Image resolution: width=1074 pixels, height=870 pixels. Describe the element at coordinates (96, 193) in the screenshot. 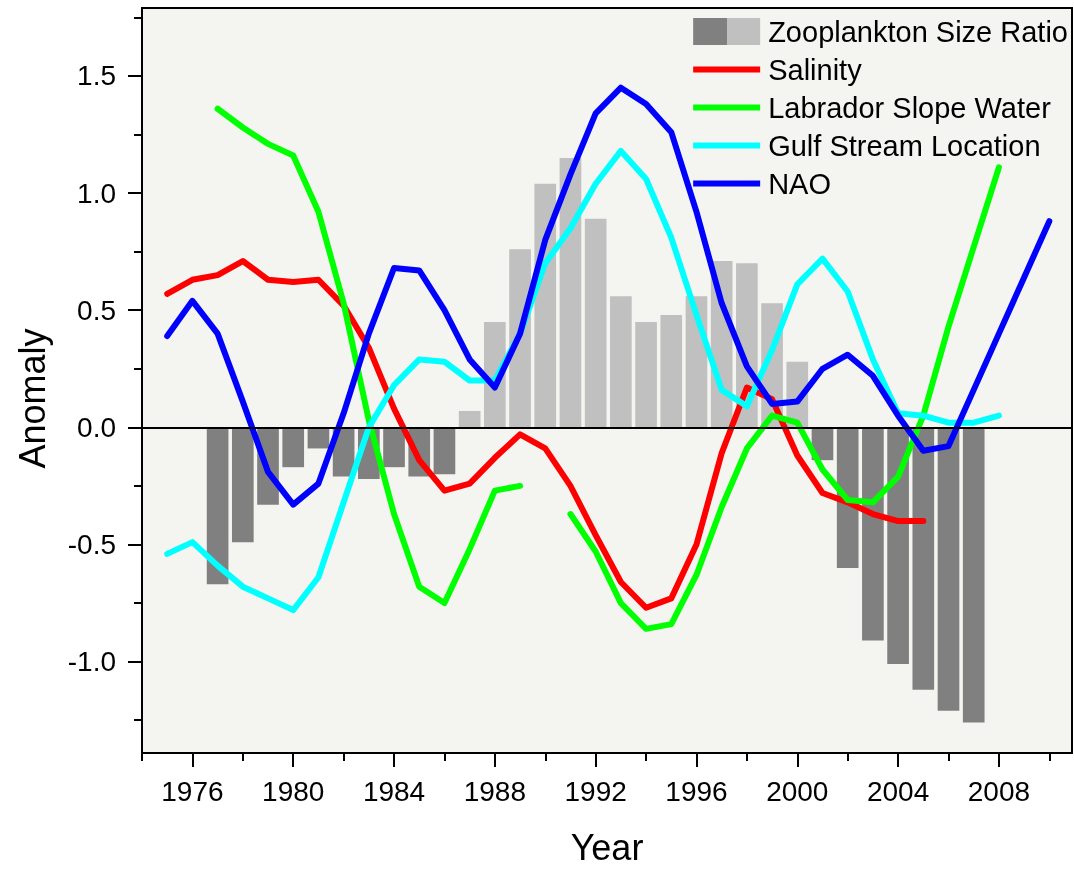

I see `y-tick-label: 1.0` at that location.